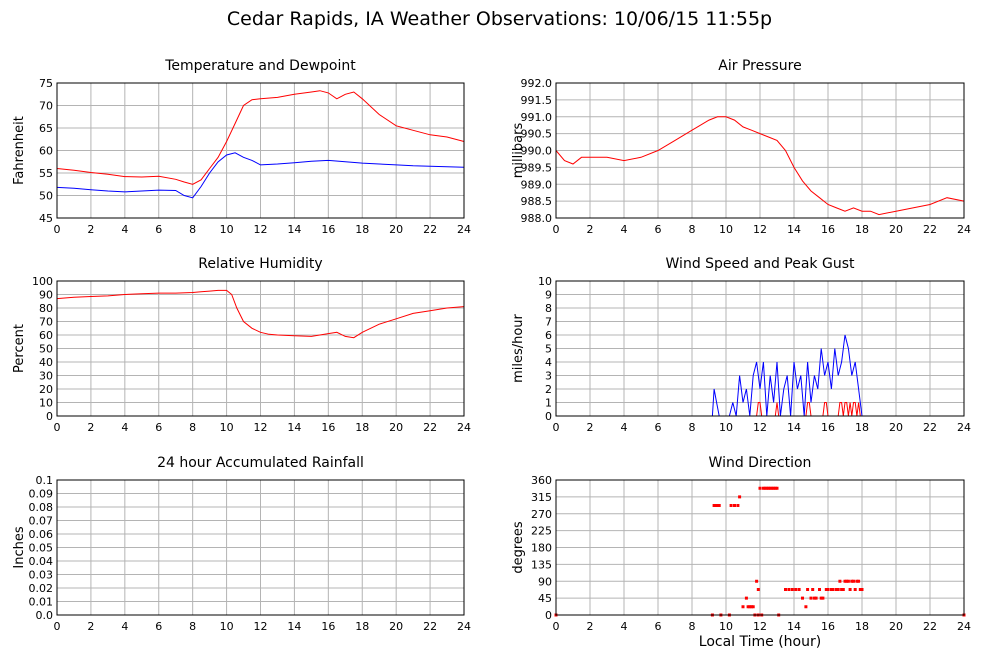  I want to click on y-tick-label: 4, so click(548, 362).